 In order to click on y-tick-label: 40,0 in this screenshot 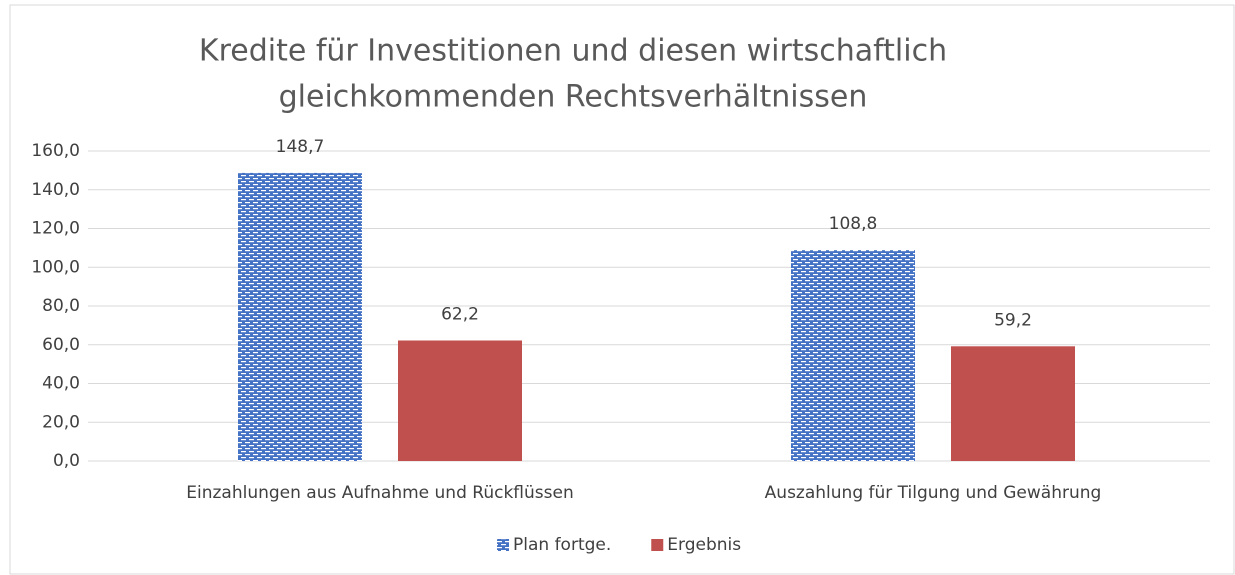, I will do `click(61, 384)`.